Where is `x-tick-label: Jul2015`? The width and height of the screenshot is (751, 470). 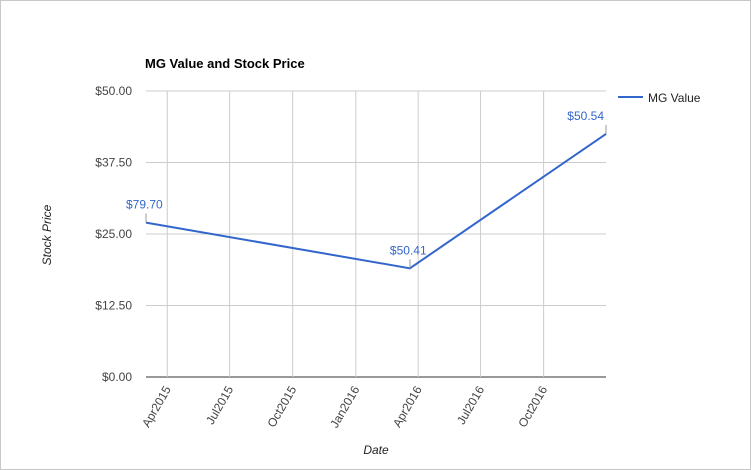 x-tick-label: Jul2015 is located at coordinates (219, 405).